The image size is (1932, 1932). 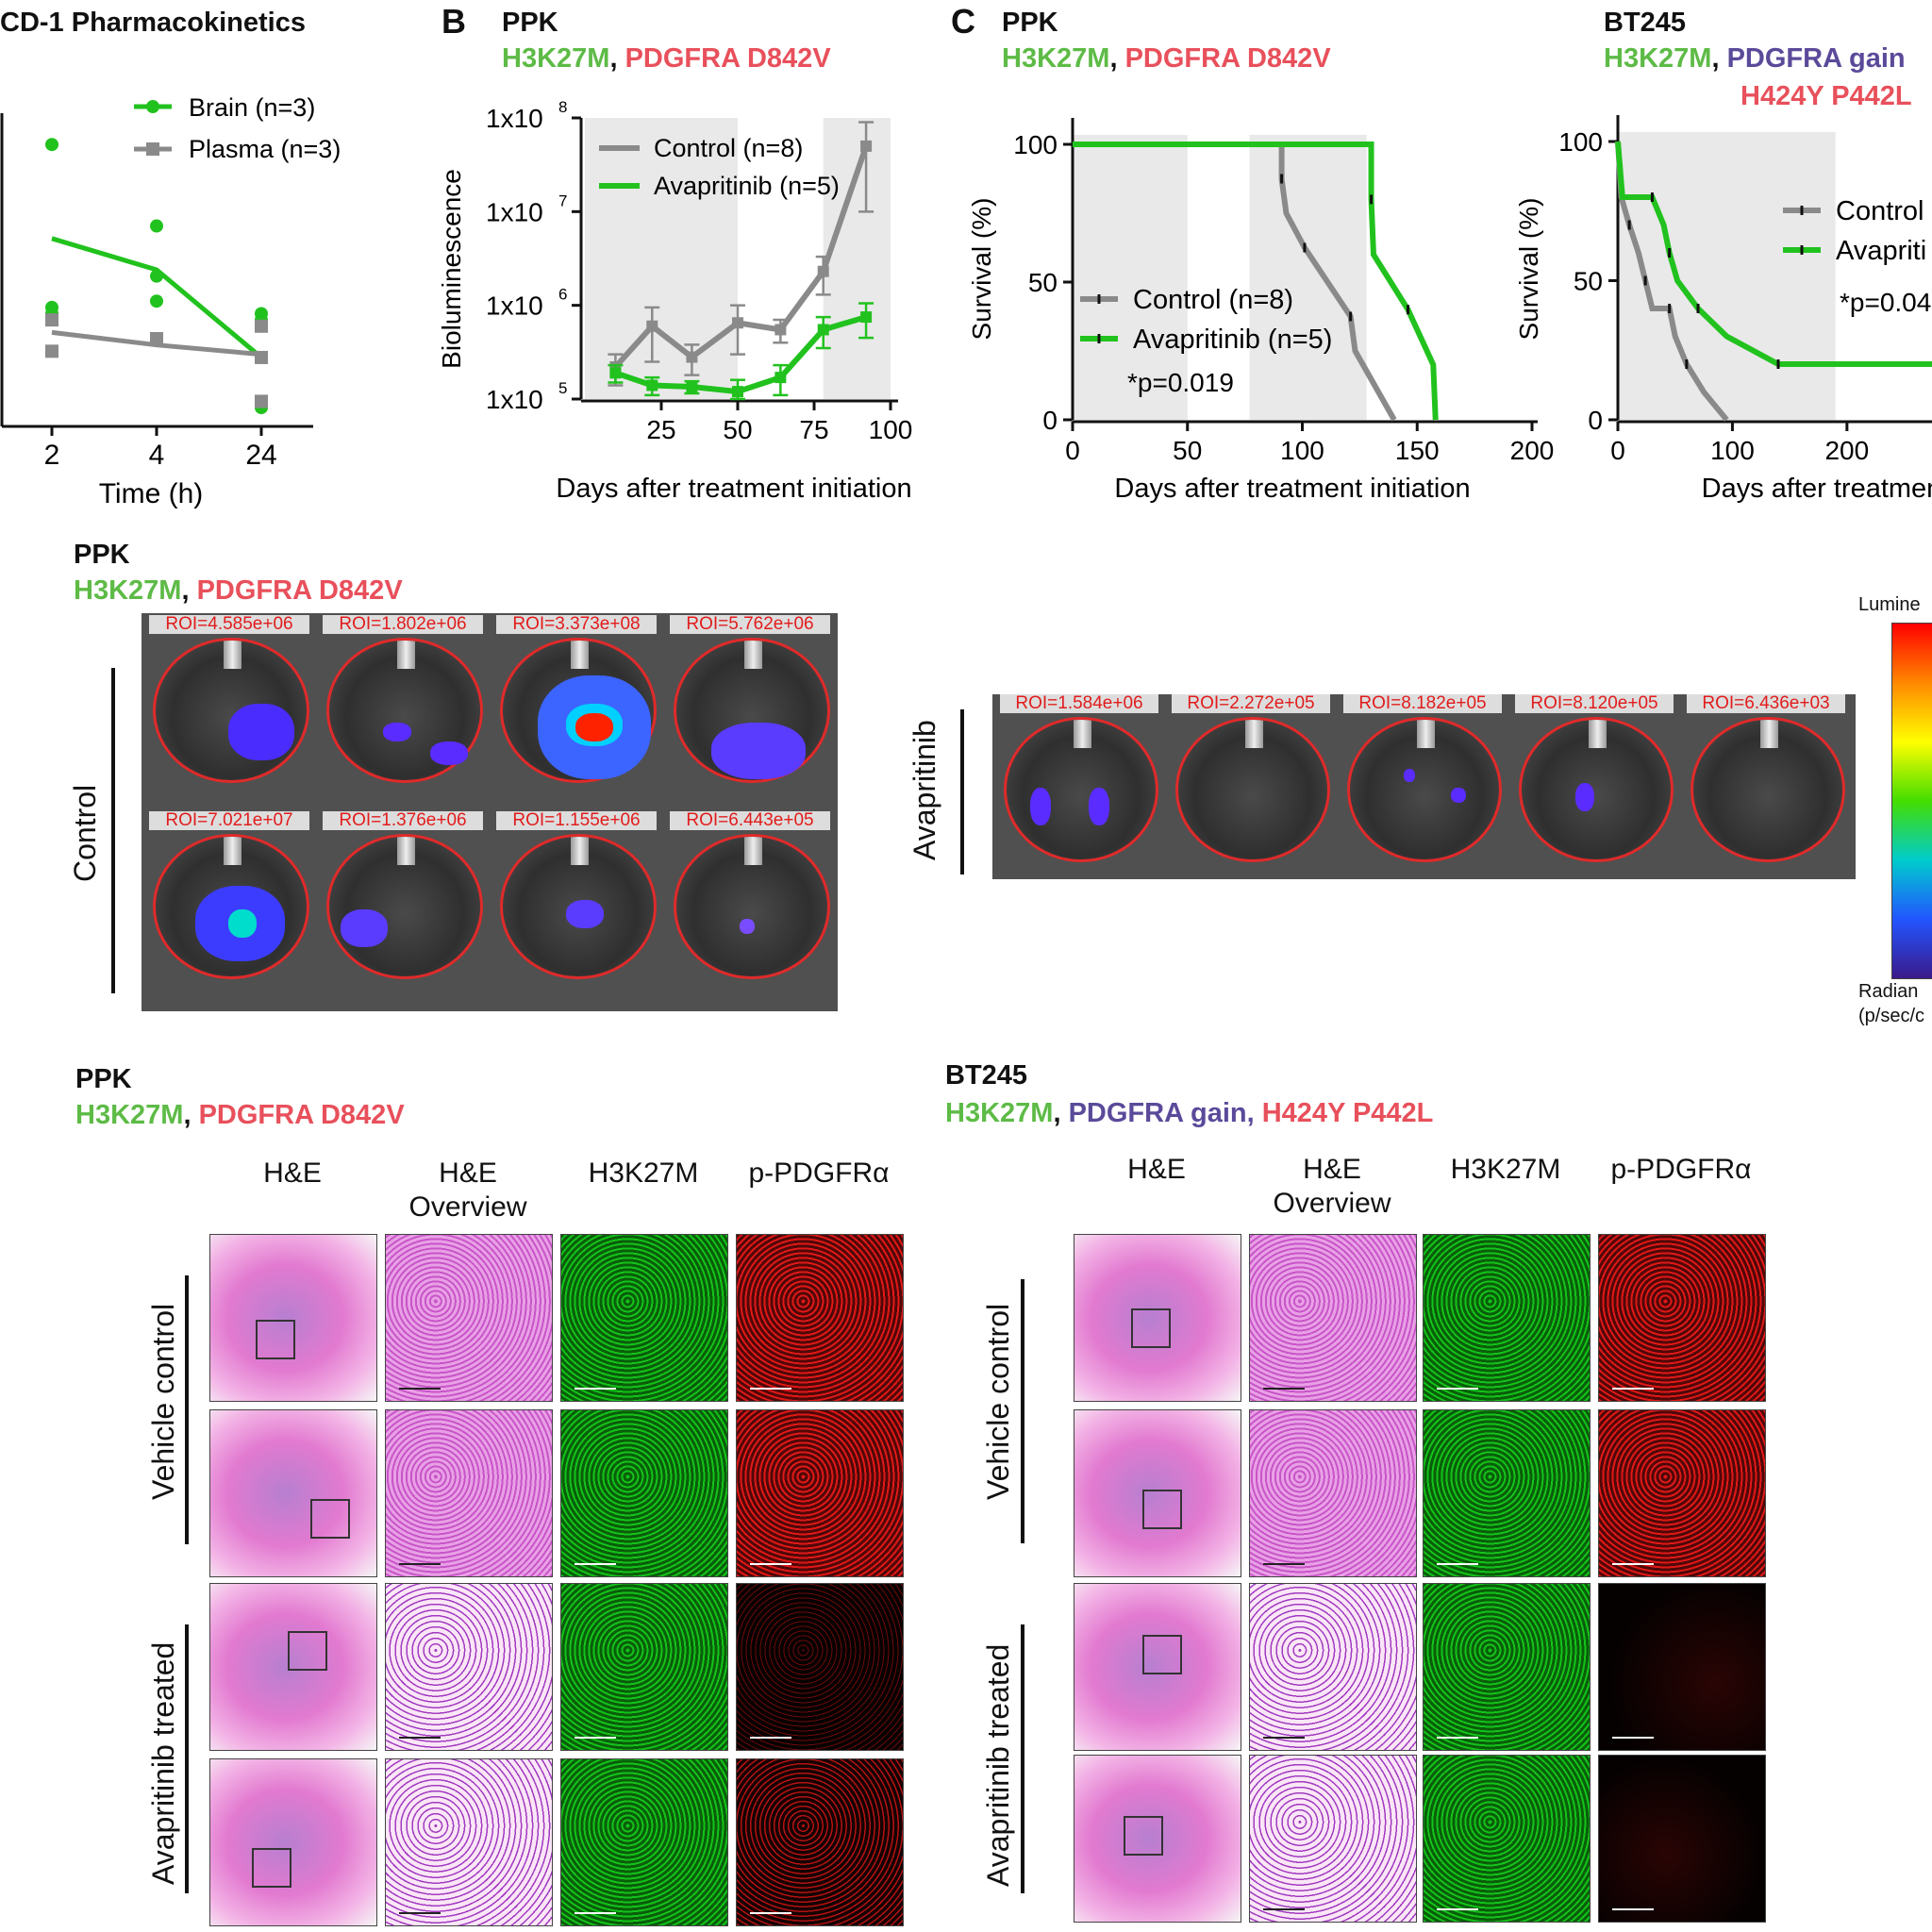 I want to click on x-tick-label: 200, so click(x=1532, y=451).